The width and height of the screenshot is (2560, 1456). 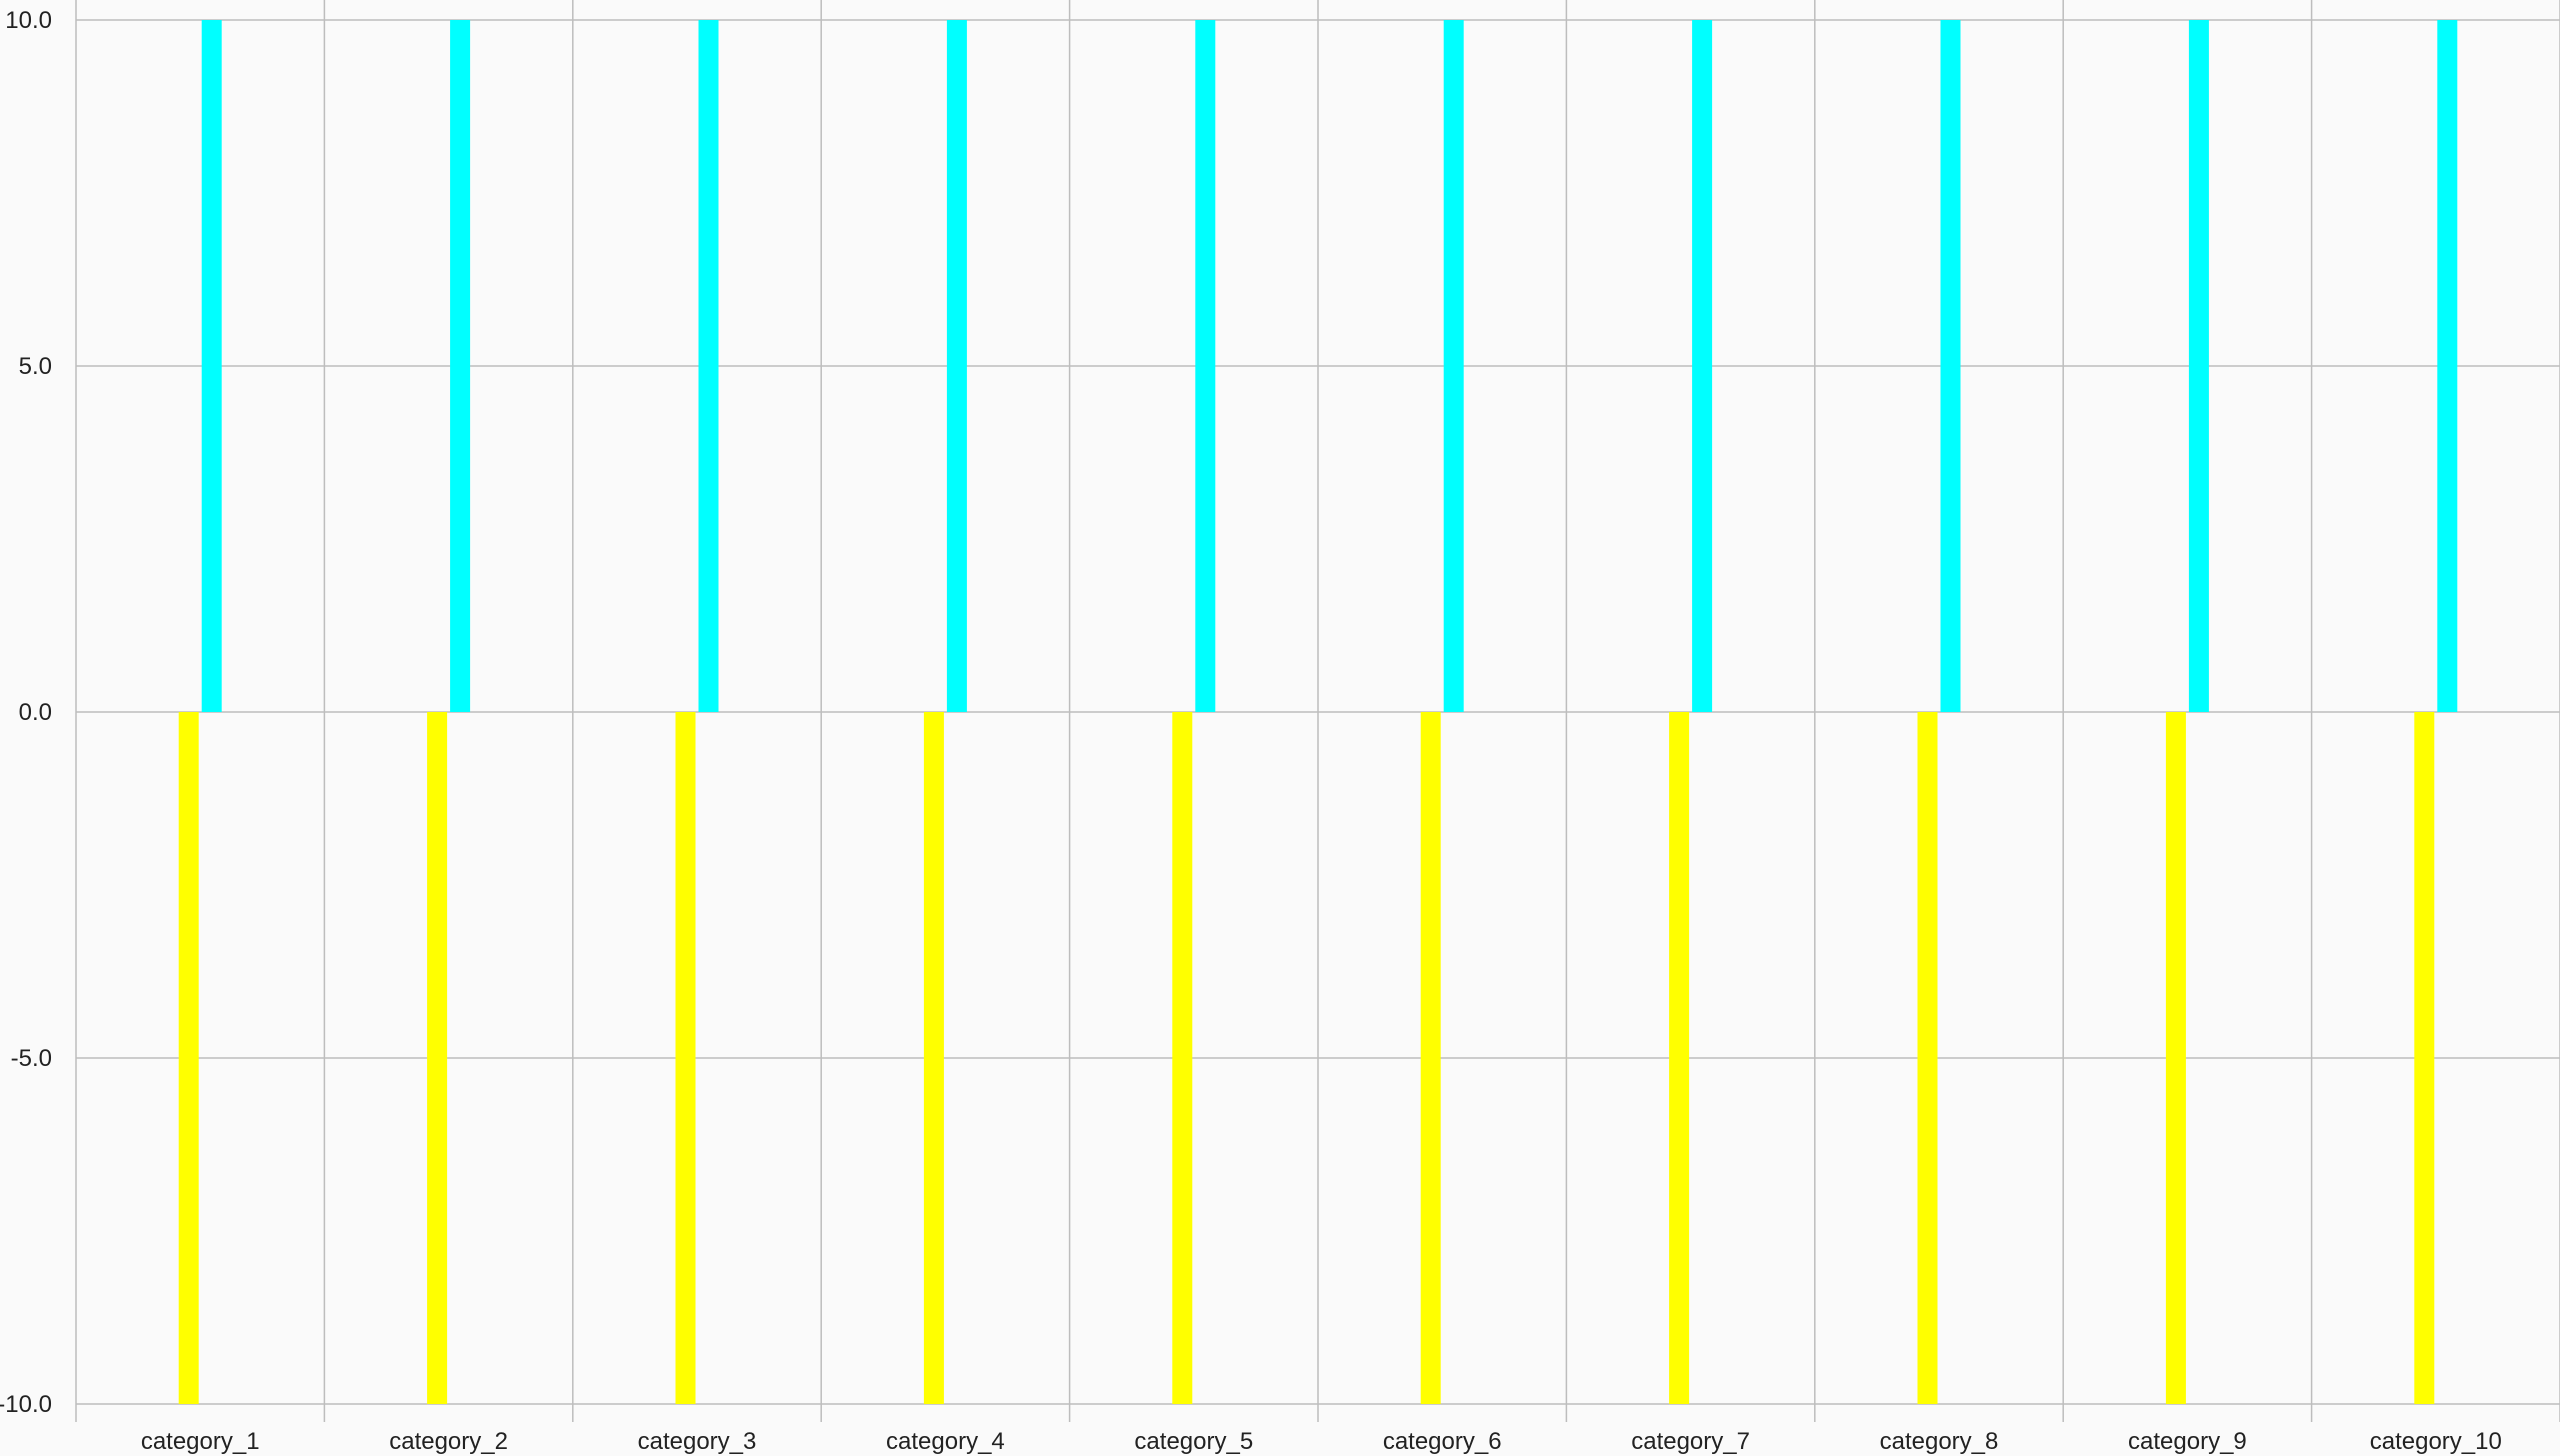 I want to click on x-tick-label: category_3, so click(x=697, y=1441).